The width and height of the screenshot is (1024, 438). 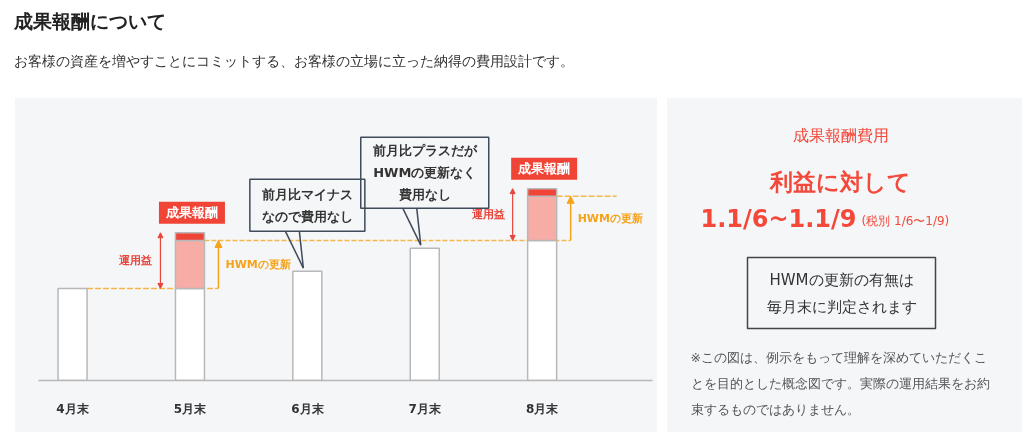 I want to click on chart-title: 成果報酬について, so click(x=90, y=21).